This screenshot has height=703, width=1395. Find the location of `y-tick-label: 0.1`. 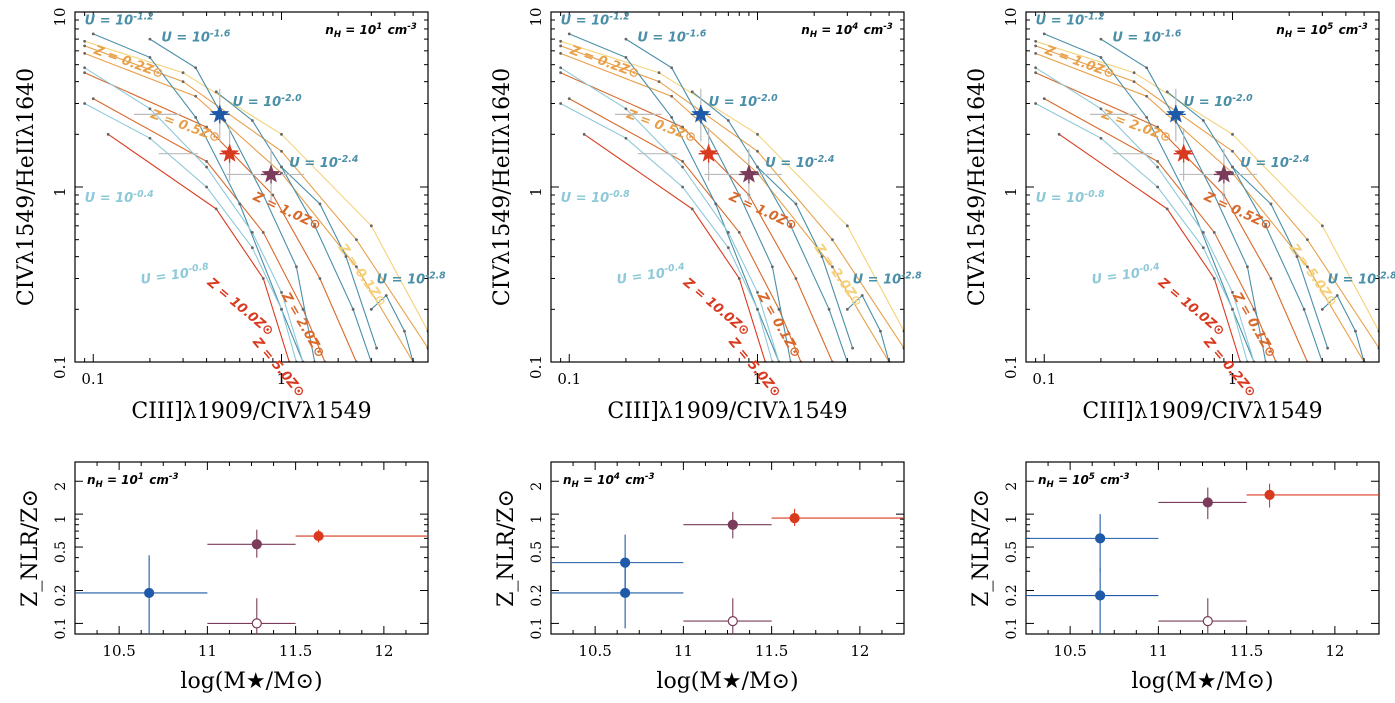

y-tick-label: 0.1 is located at coordinates (60, 367).